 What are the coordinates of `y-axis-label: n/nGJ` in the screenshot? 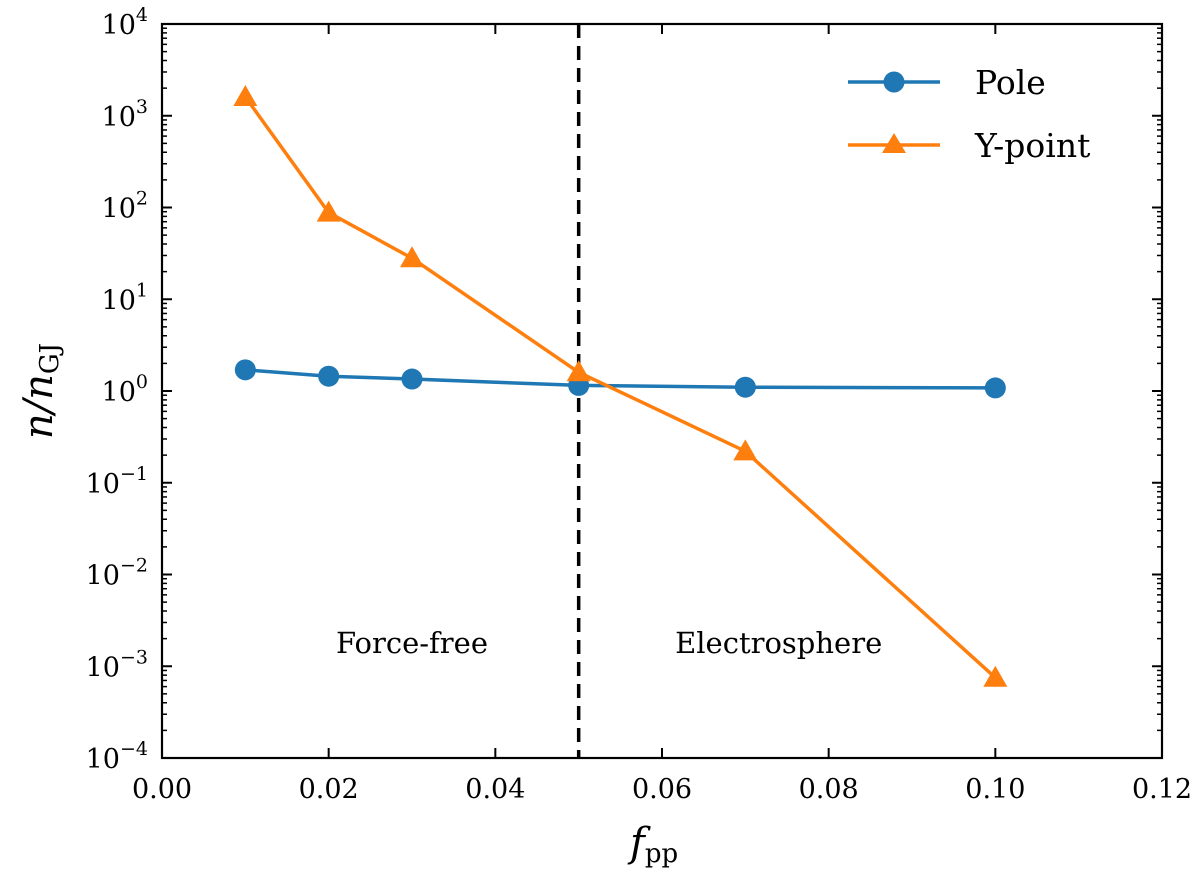 It's located at (40, 391).